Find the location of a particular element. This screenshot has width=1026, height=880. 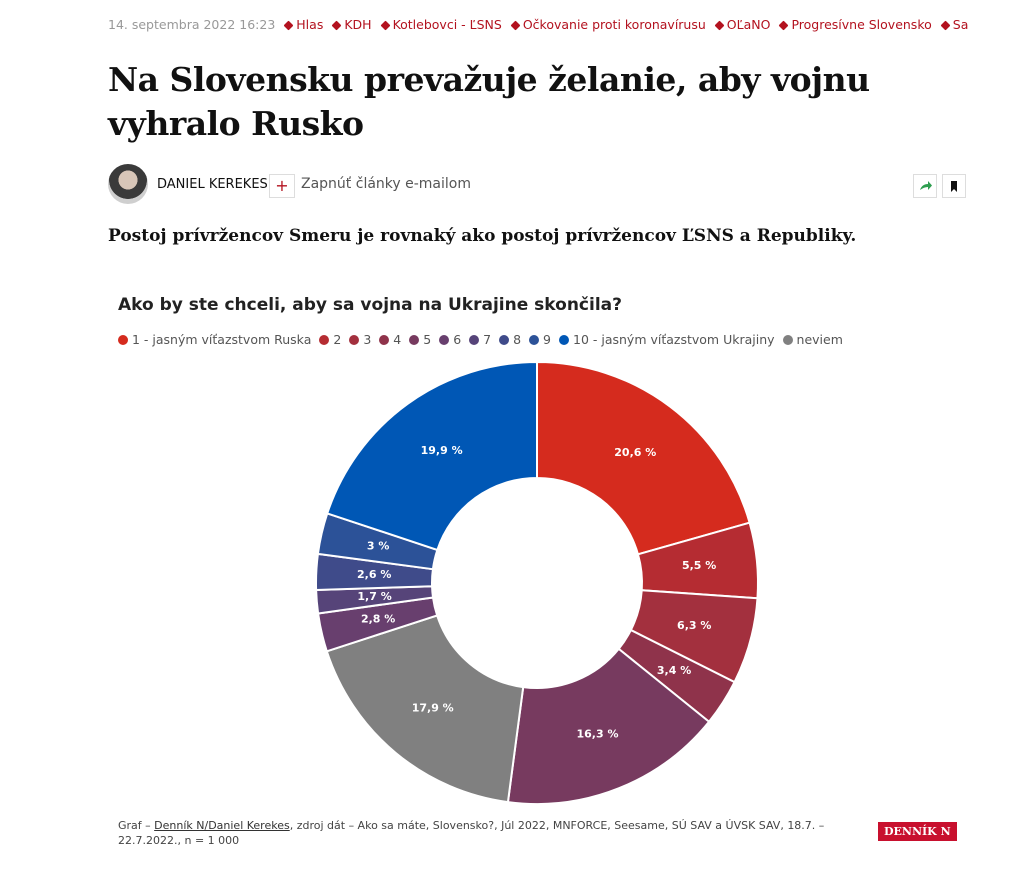

subscribe-link: Zapnúť články e-mailom is located at coordinates (386, 184).